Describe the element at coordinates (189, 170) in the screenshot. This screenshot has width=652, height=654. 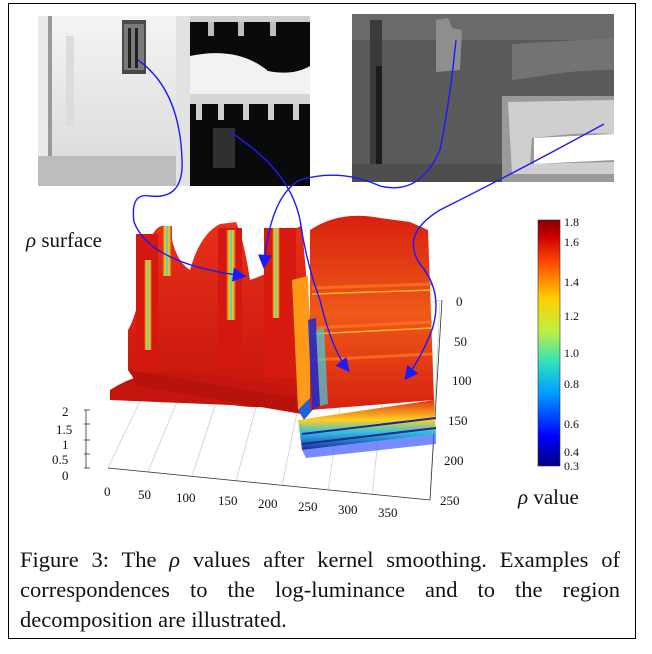
I see `arrow-luminance-to-surface` at that location.